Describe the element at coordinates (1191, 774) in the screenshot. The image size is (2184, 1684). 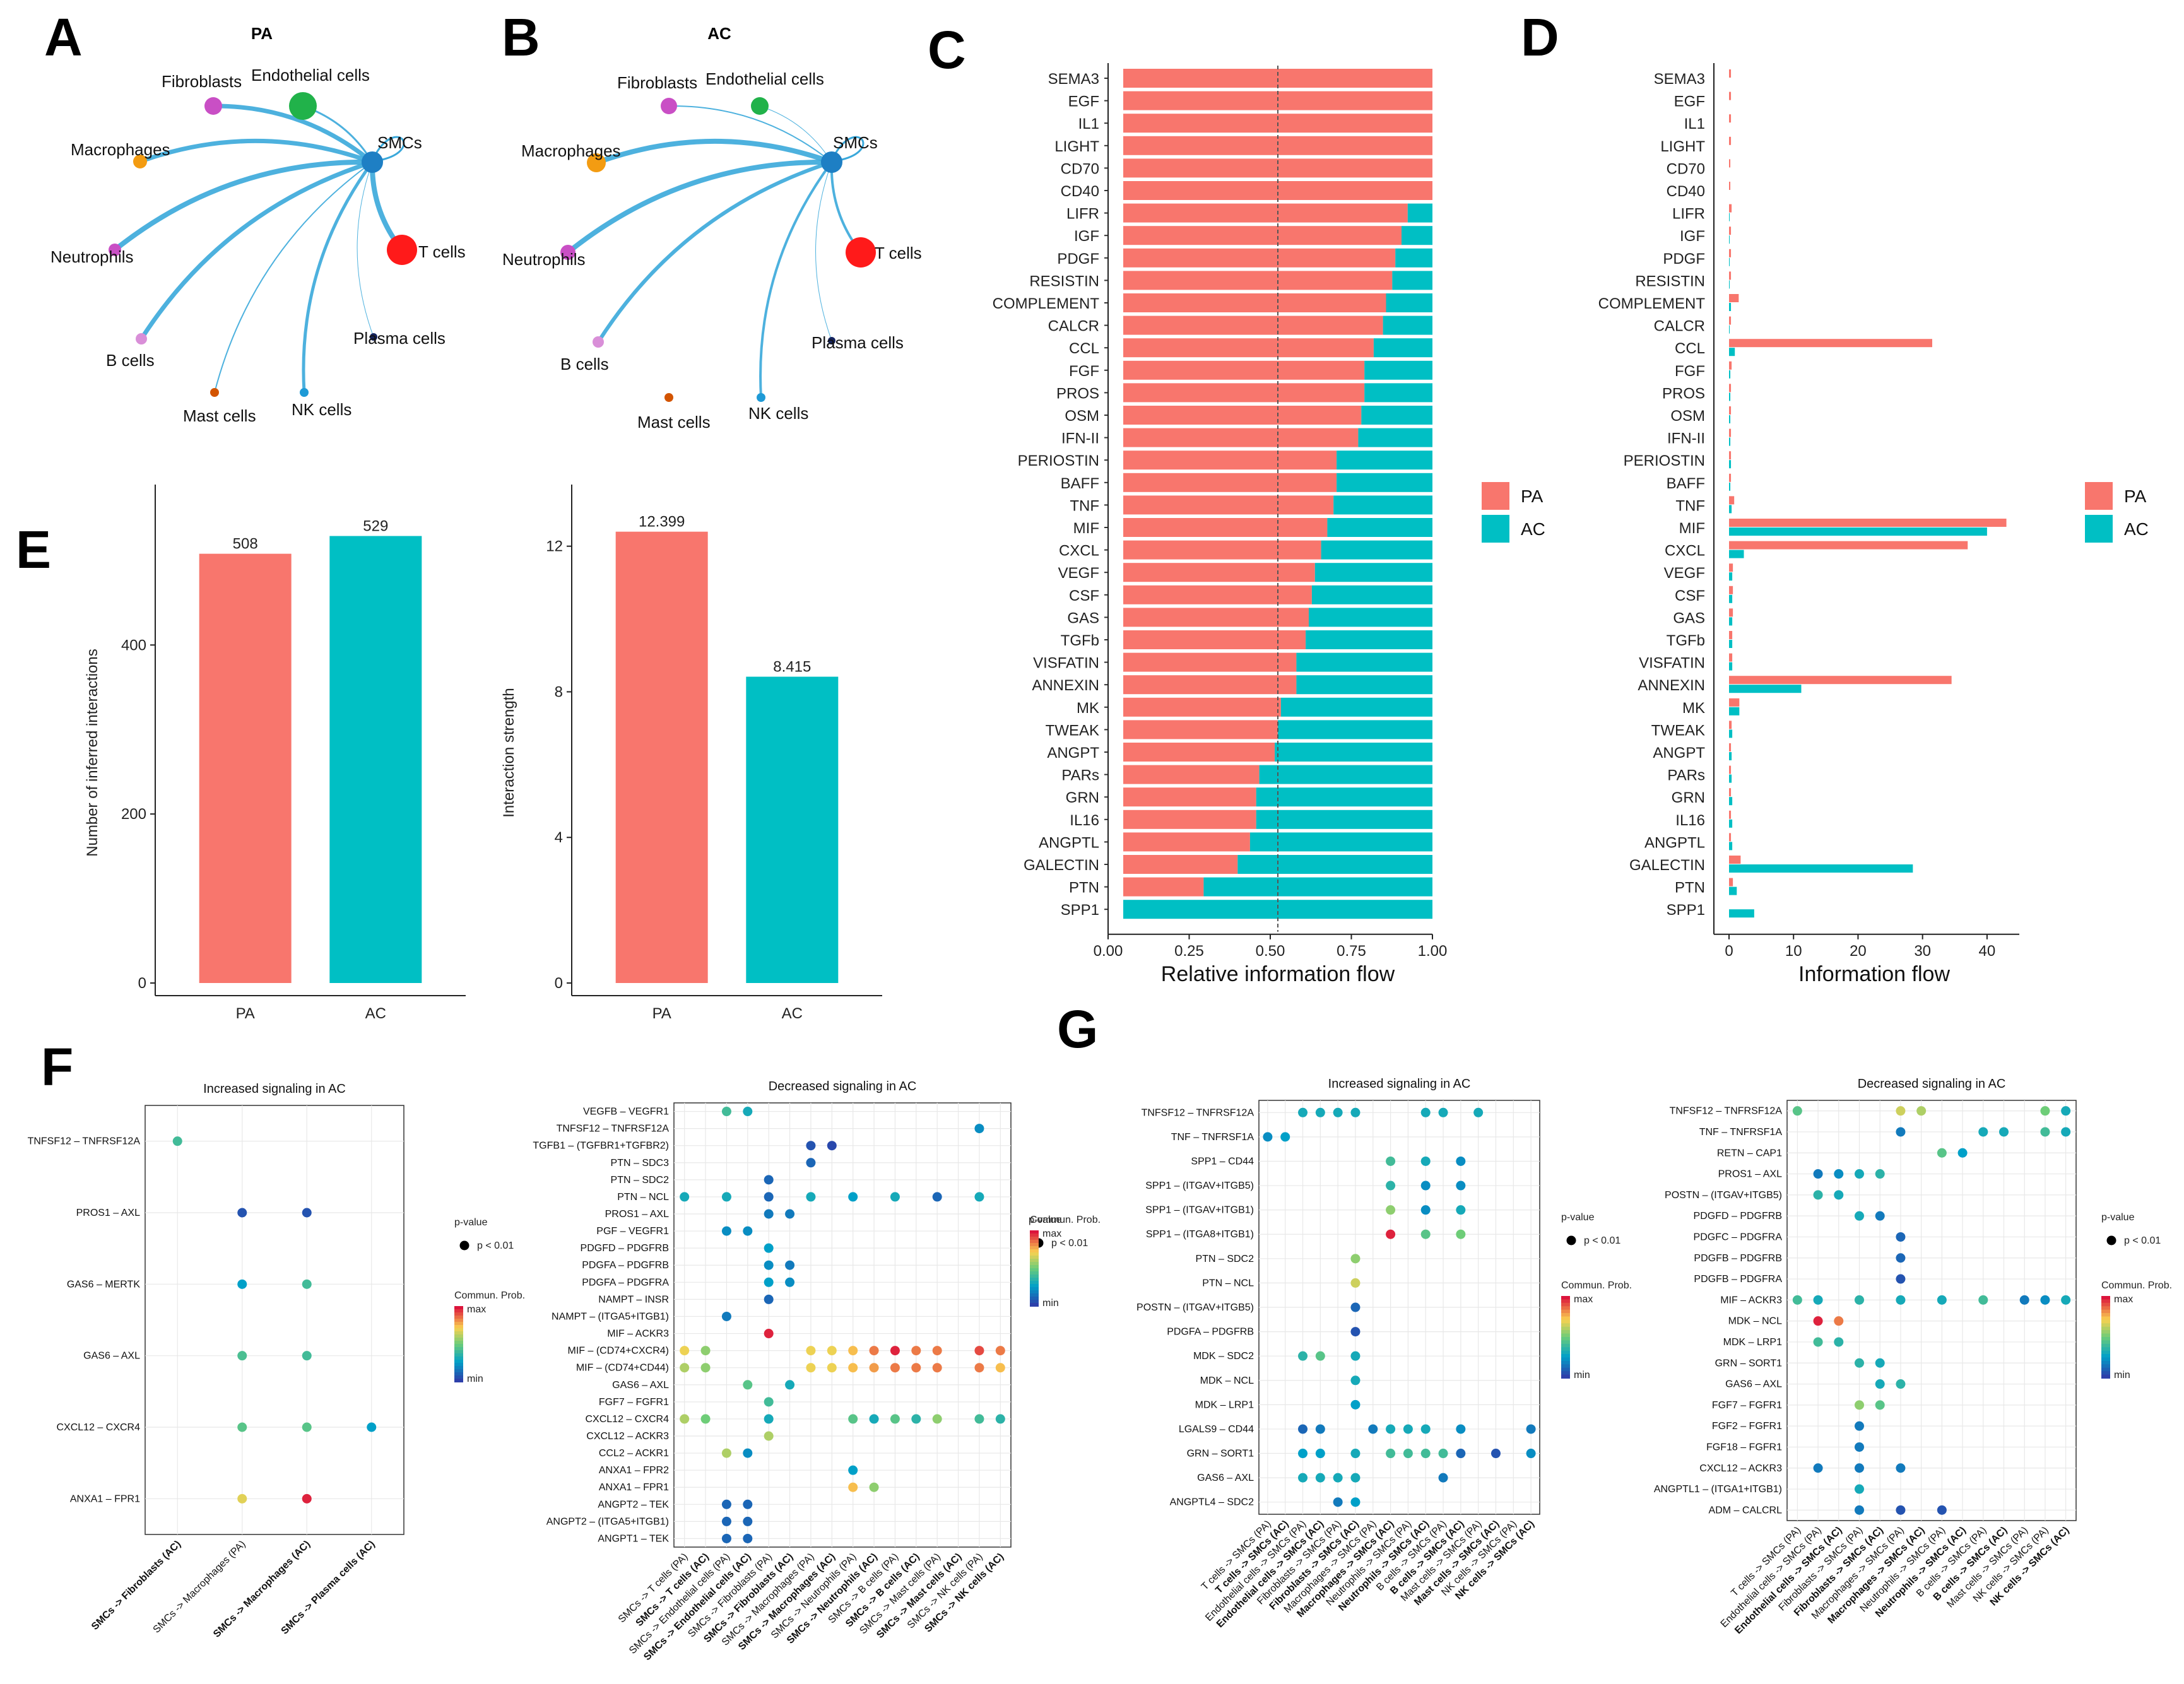
I see `bar-pa-pars` at that location.